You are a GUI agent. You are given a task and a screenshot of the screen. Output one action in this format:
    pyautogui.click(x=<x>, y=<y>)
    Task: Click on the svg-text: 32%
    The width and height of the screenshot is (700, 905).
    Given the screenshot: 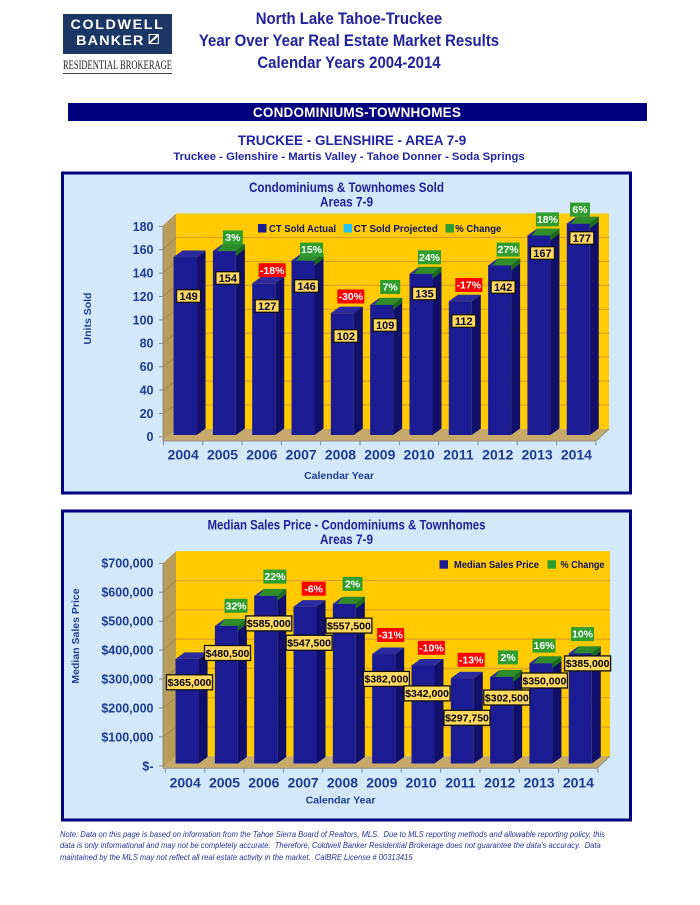 What is the action you would take?
    pyautogui.click(x=236, y=606)
    